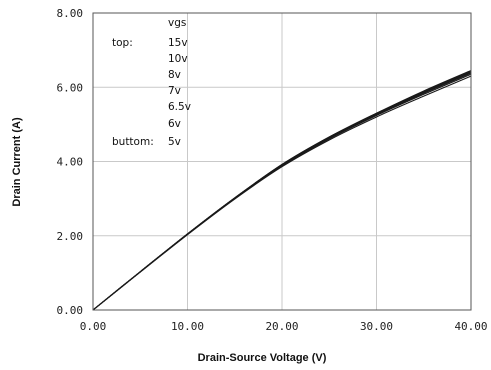 The width and height of the screenshot is (491, 370). Describe the element at coordinates (174, 124) in the screenshot. I see `legend-entry: 6v` at that location.